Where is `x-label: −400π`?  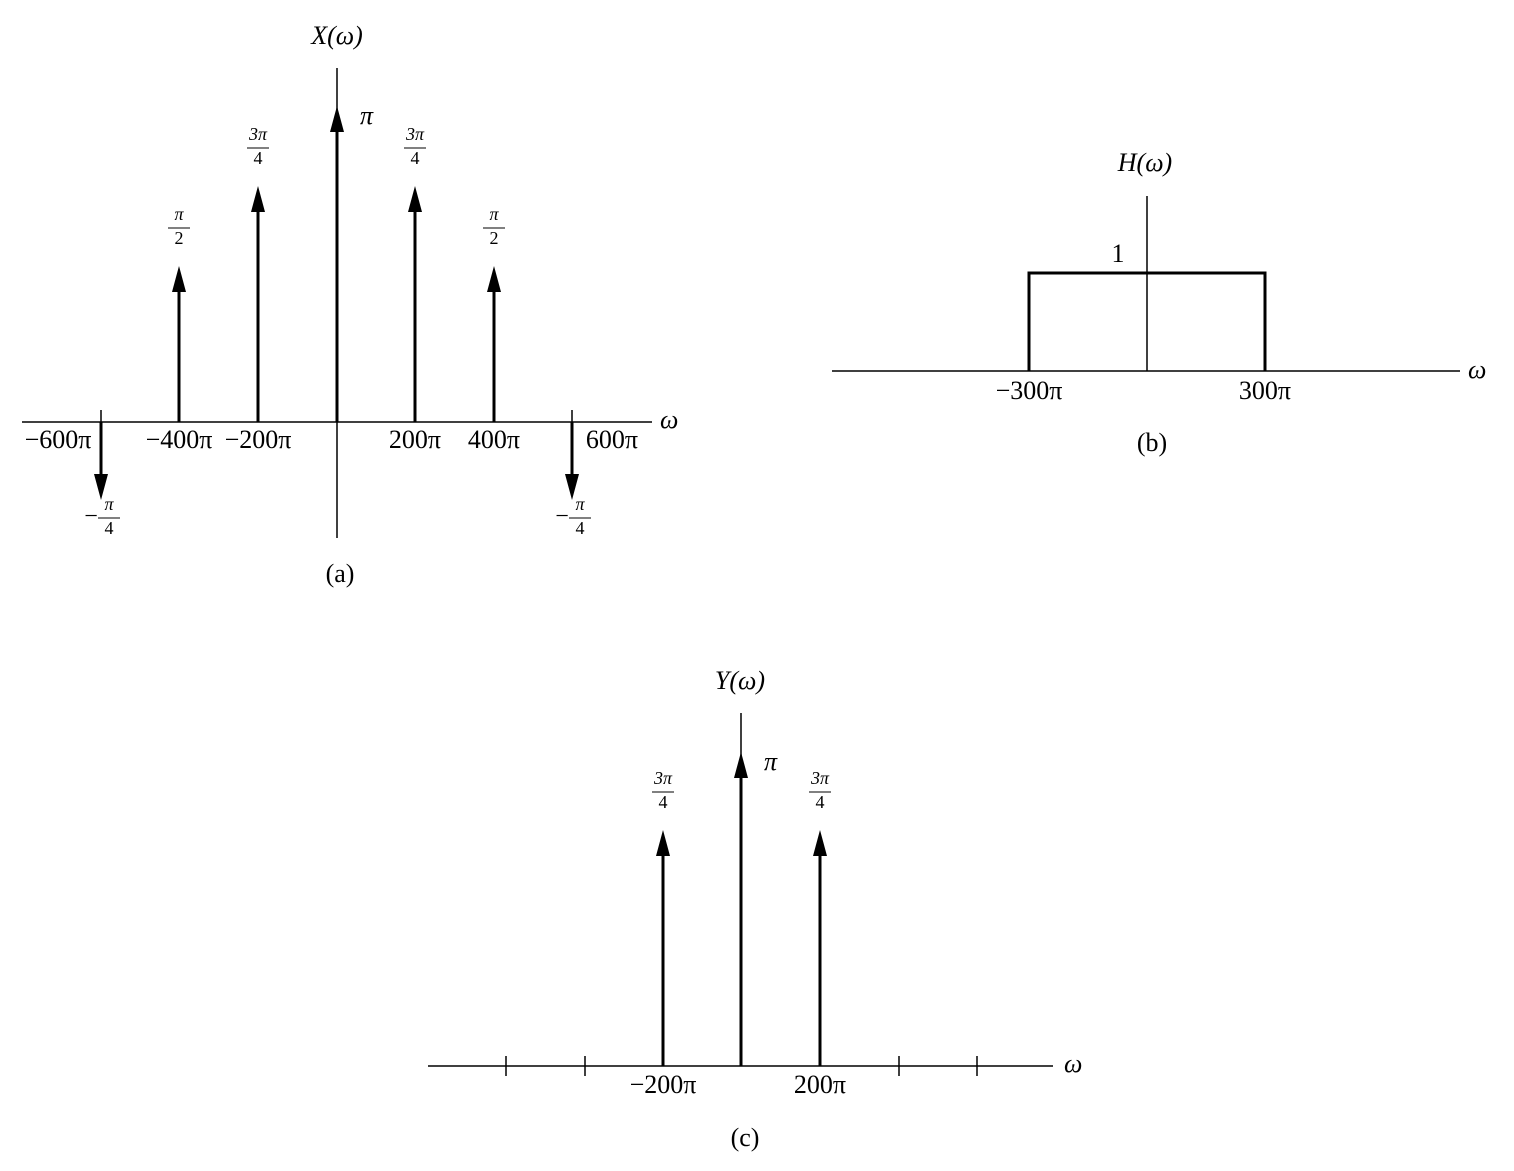
x-label: −400π is located at coordinates (179, 439).